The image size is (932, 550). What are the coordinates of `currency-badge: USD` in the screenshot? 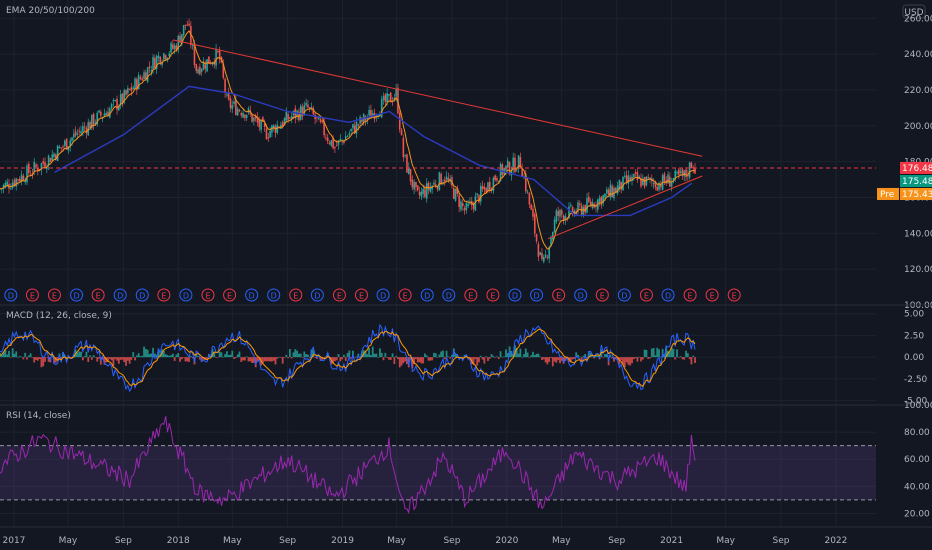 It's located at (914, 11).